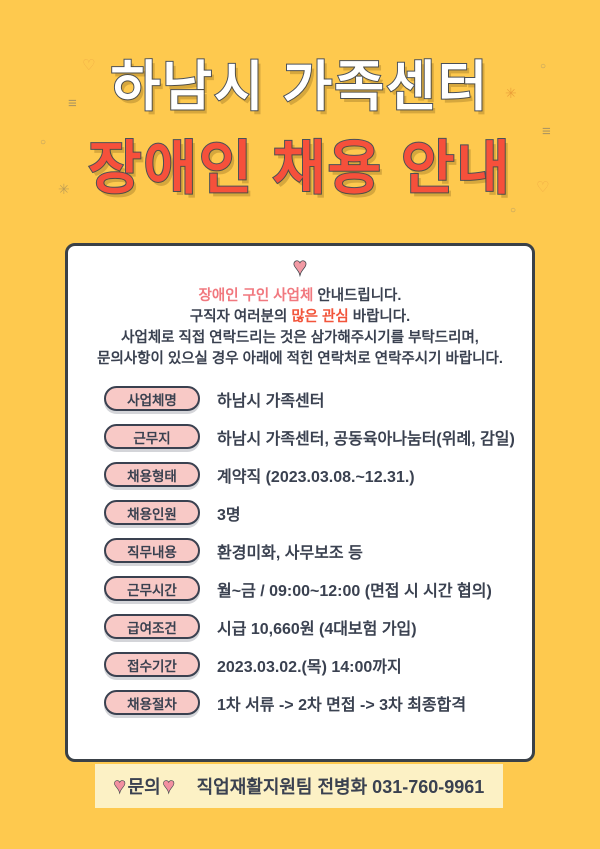  I want to click on footer-contact-bar: ♥ 문의 ♥ 직업재활지원팀 전병화 031-760-9961, so click(299, 786).